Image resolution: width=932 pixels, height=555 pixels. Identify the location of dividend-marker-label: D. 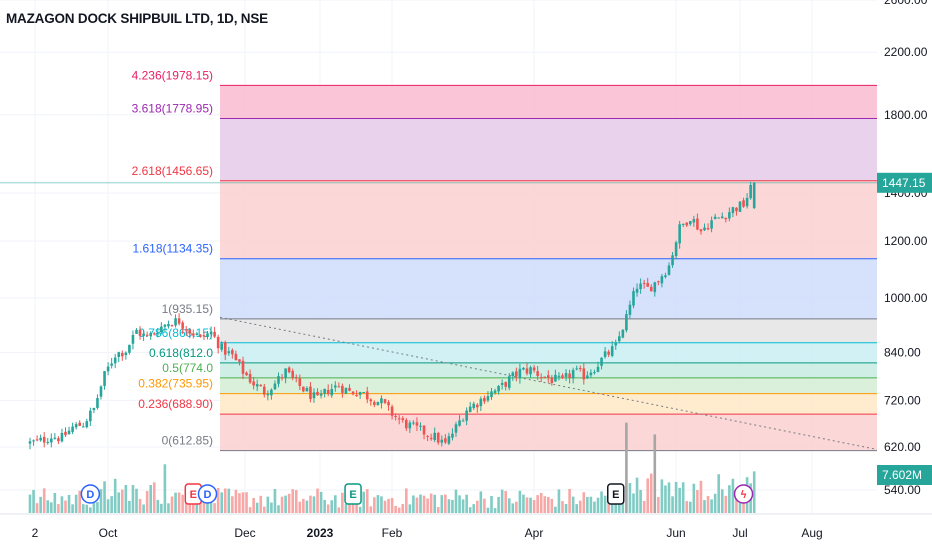
(90, 495).